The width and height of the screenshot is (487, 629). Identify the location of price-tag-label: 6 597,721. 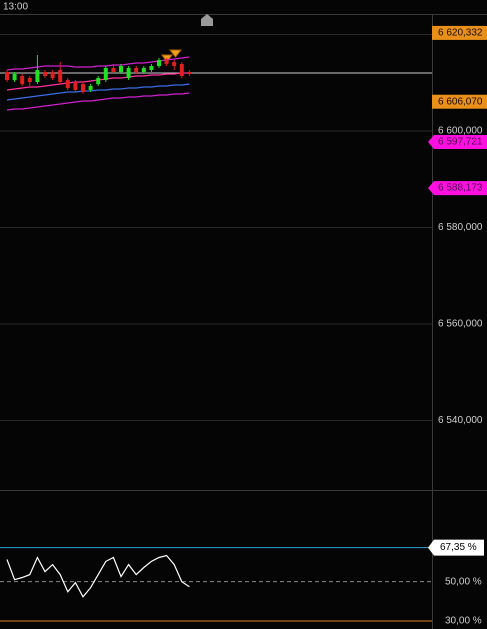
(460, 142).